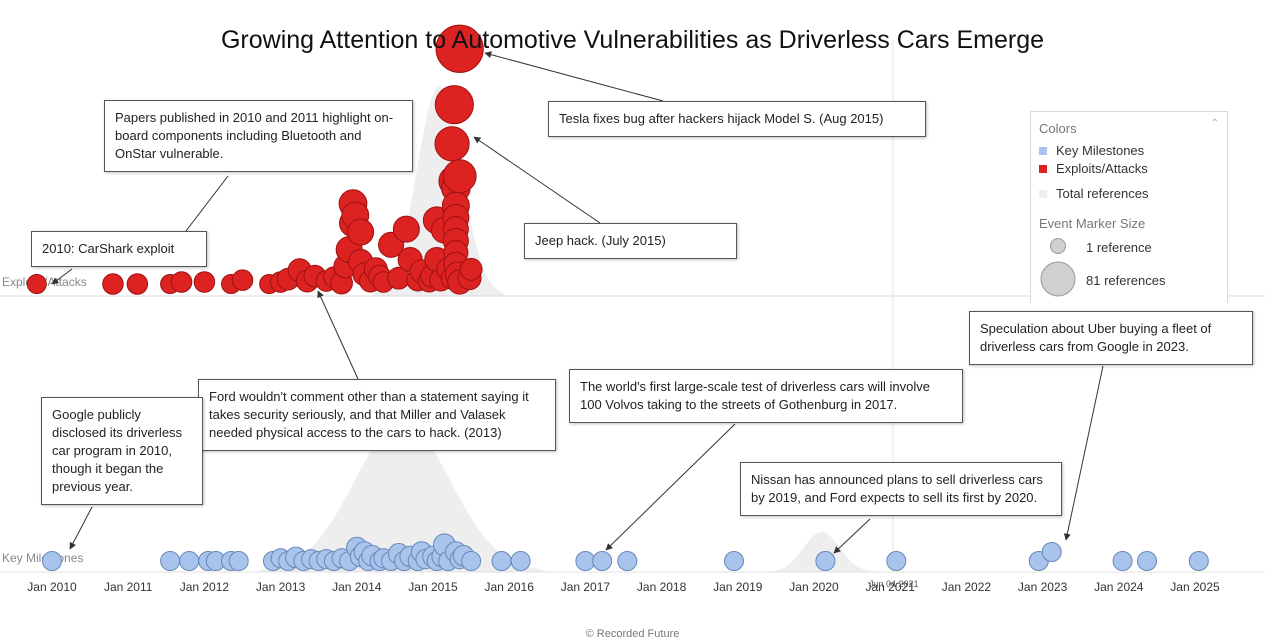 This screenshot has width=1265, height=640. What do you see at coordinates (1092, 223) in the screenshot?
I see `legend-size-title: Event Marker Size` at bounding box center [1092, 223].